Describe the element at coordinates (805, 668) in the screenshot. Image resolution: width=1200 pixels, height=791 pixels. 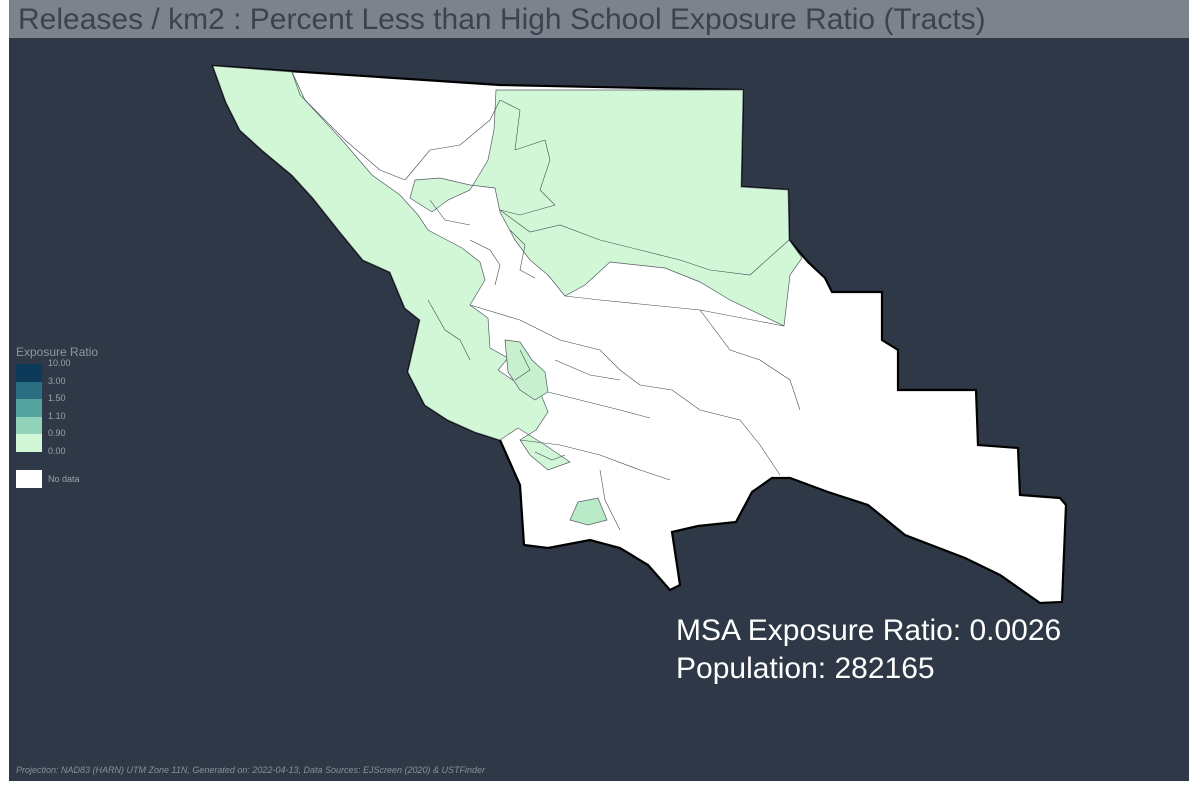
I see `population: Population: 282165` at that location.